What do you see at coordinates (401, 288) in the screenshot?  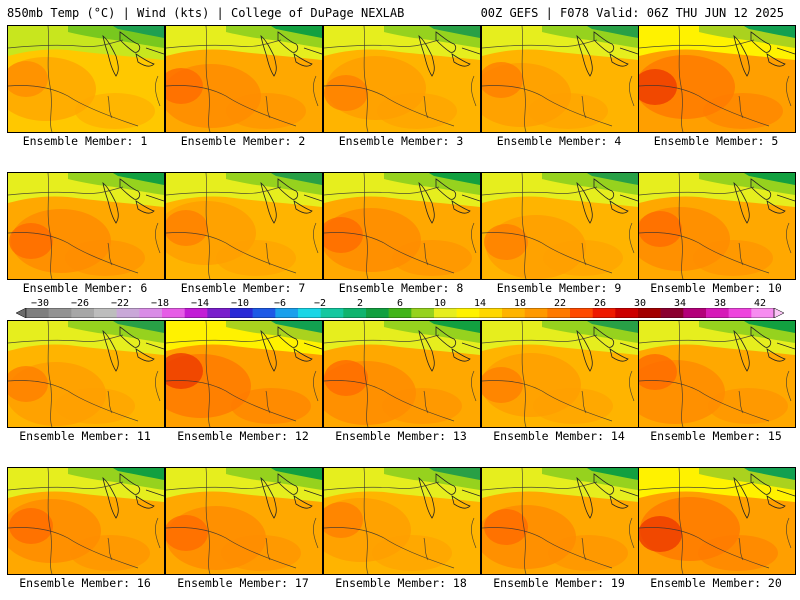 I see `ensemble-member-label: Ensemble Member: 8` at bounding box center [401, 288].